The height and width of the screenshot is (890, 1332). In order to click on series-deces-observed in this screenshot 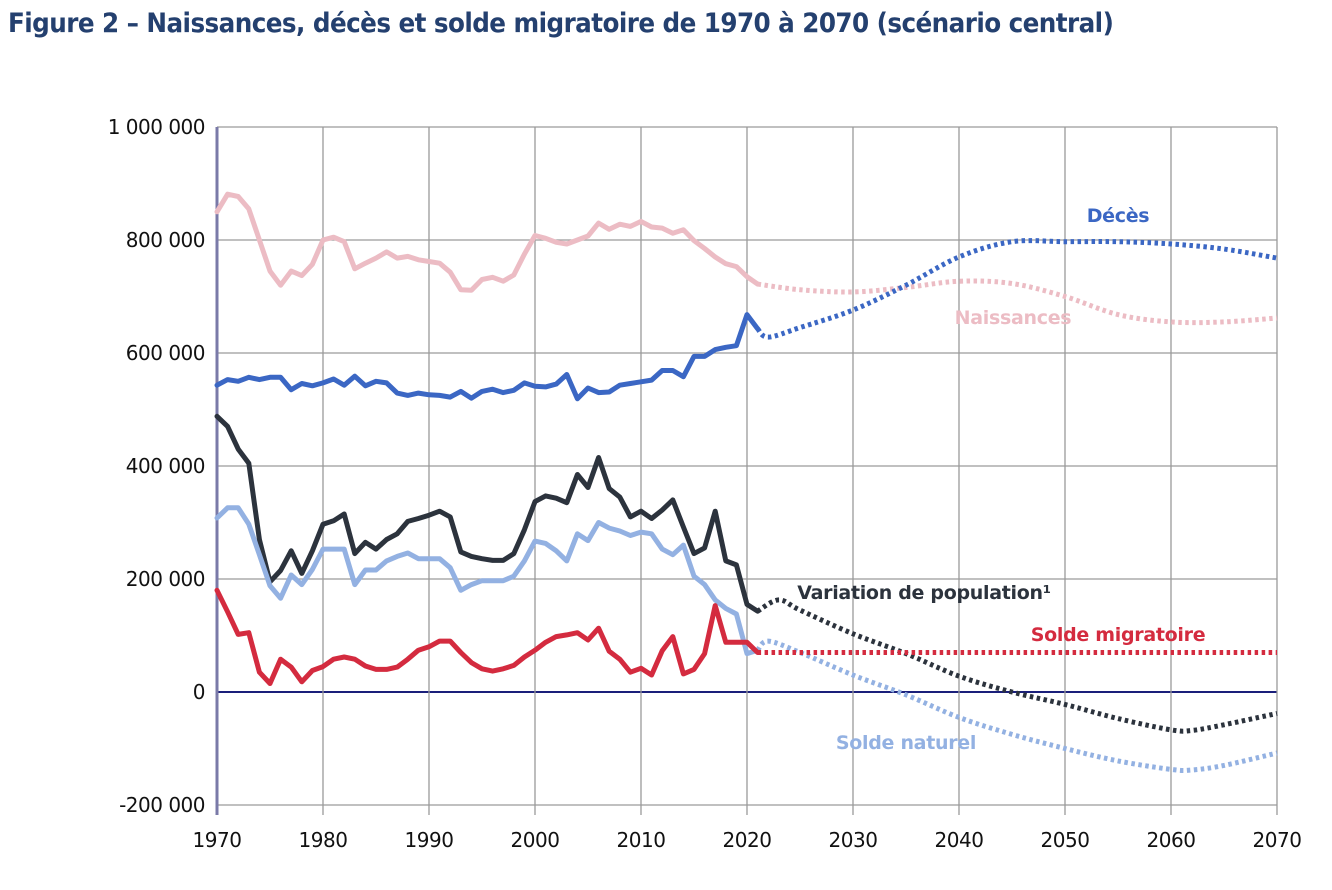, I will do `click(487, 357)`.